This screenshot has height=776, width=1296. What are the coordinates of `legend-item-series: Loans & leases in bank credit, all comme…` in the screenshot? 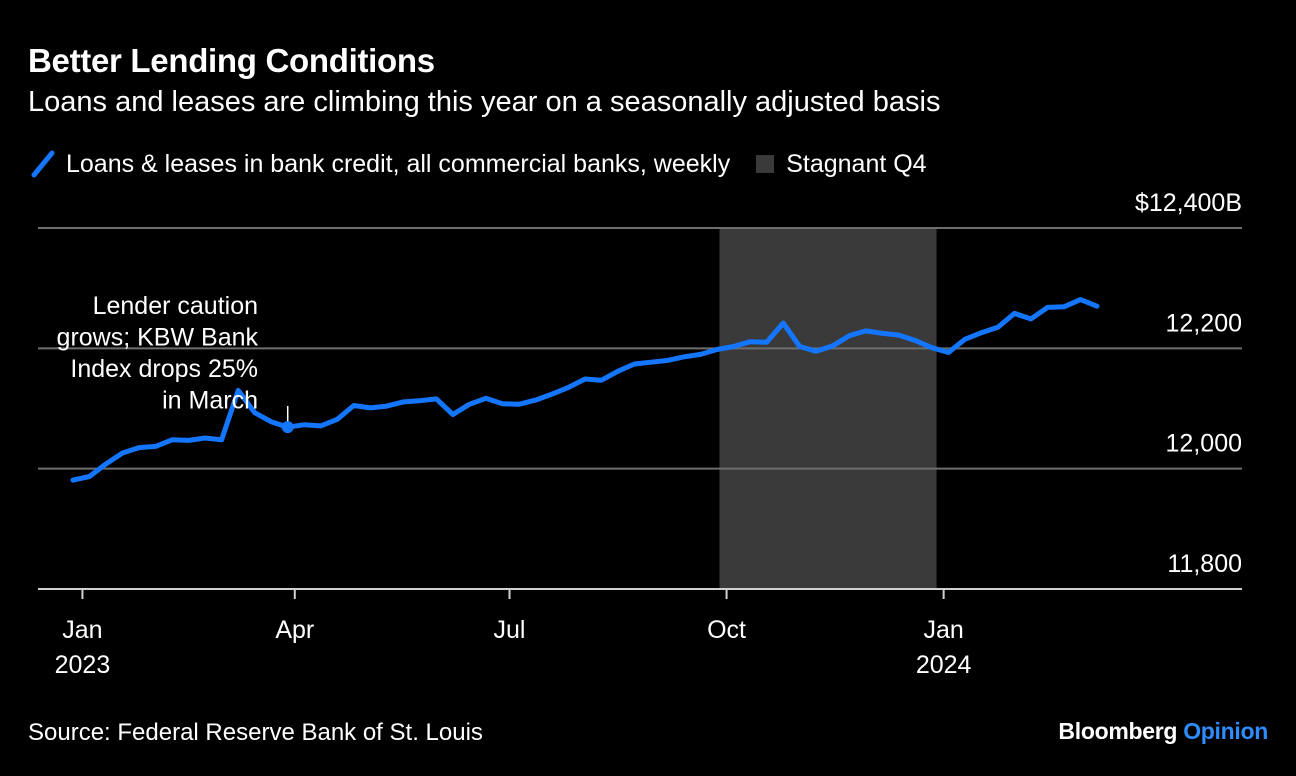 It's located at (380, 164).